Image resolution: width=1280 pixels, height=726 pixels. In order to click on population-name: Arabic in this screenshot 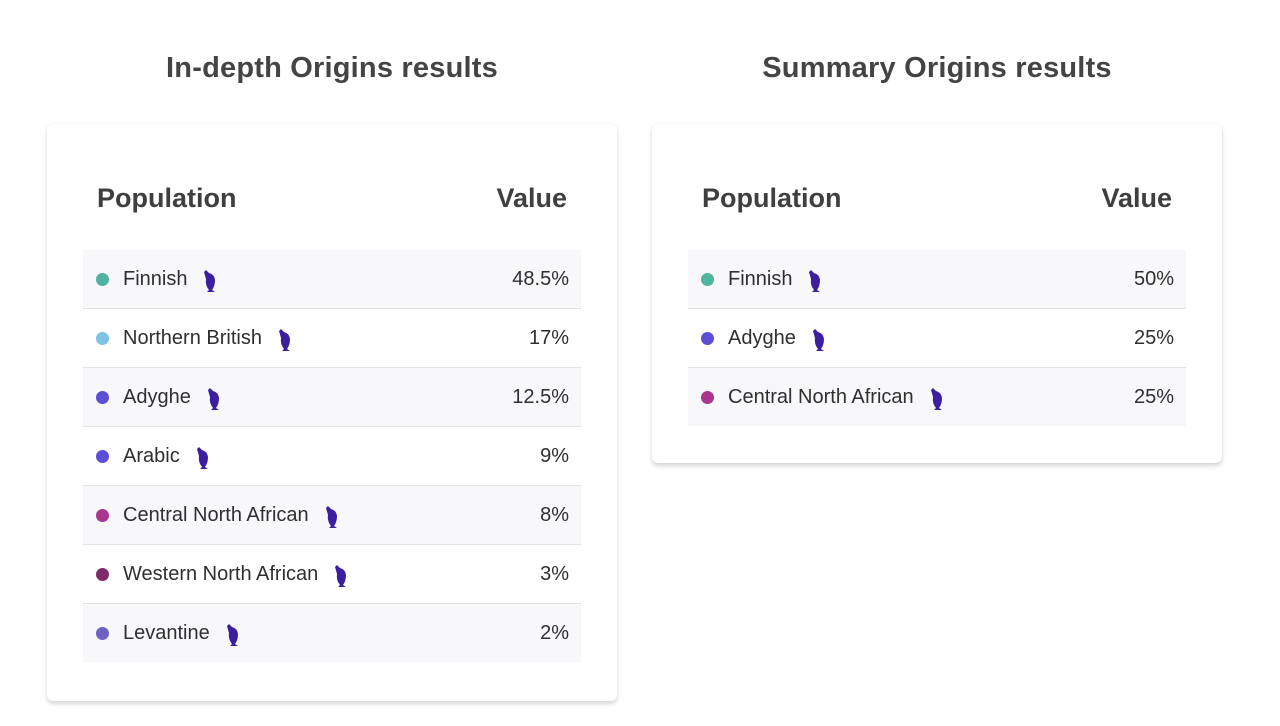, I will do `click(166, 456)`.